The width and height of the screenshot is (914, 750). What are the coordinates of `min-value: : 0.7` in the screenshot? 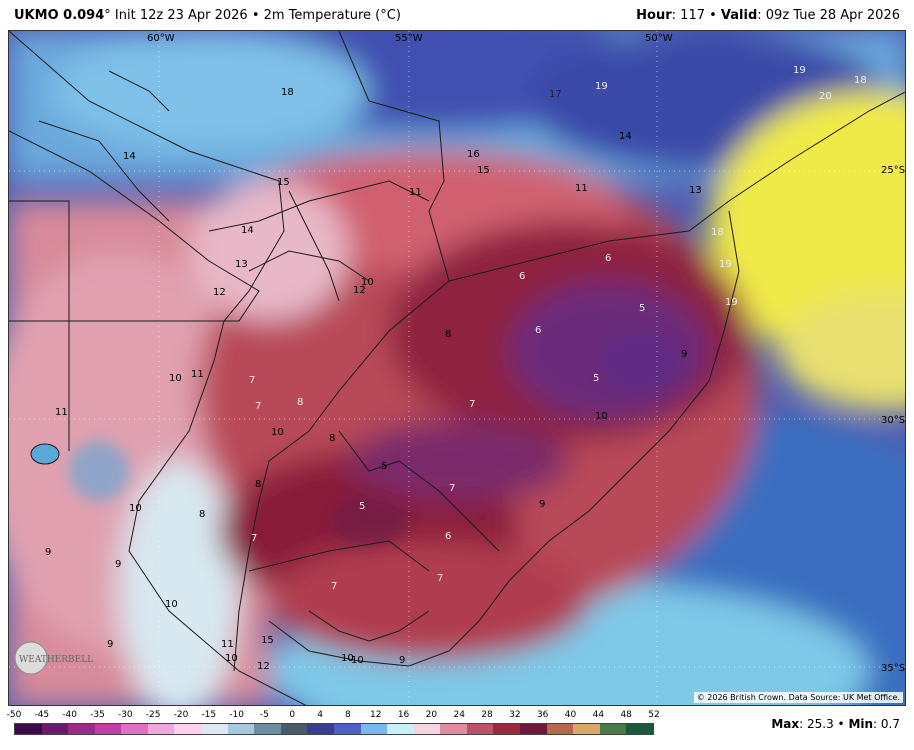 It's located at (886, 724).